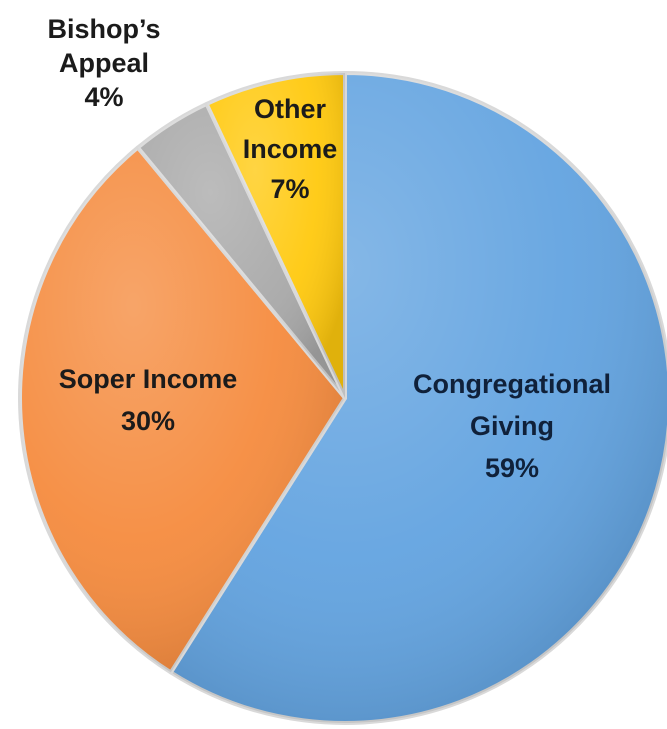 This screenshot has width=667, height=729. I want to click on pie-label-percent: 59%, so click(512, 468).